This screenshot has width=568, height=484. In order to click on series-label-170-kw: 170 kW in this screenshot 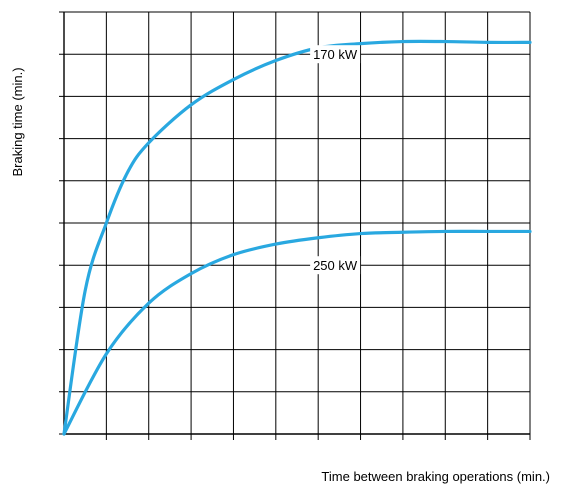, I will do `click(335, 54)`.